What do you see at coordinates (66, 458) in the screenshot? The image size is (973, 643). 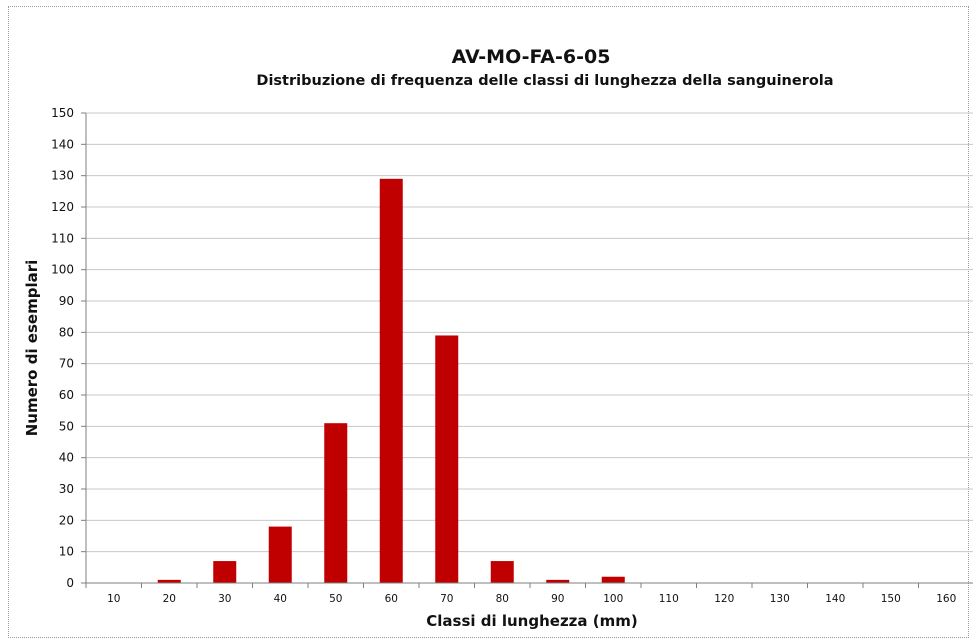 I see `y-tick-label: 40` at bounding box center [66, 458].